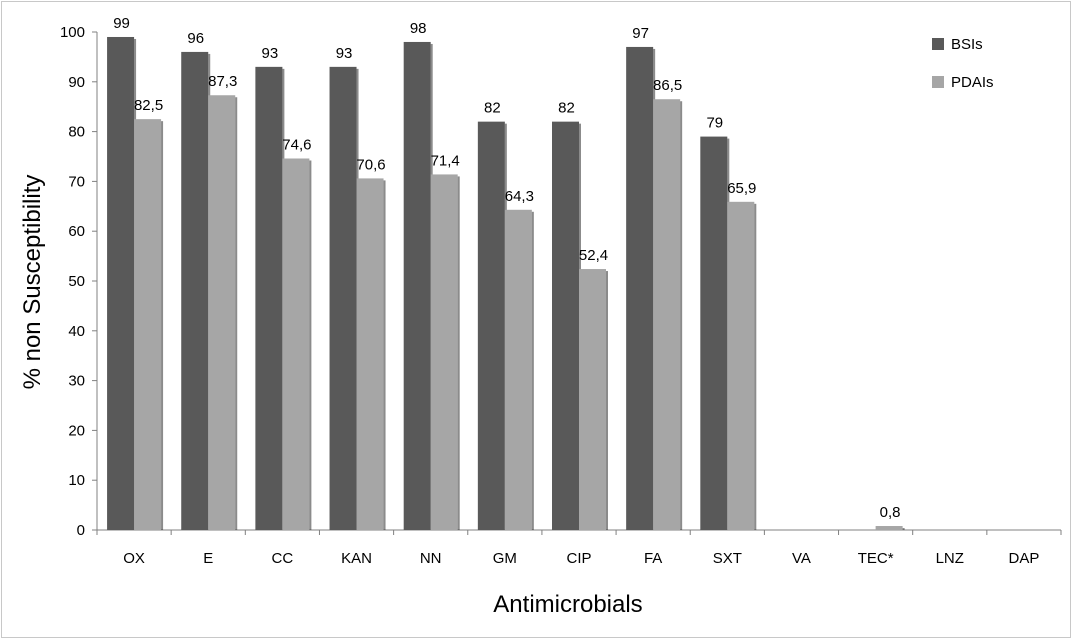 The width and height of the screenshot is (1074, 641). I want to click on y-tick-label: 90, so click(76, 82).